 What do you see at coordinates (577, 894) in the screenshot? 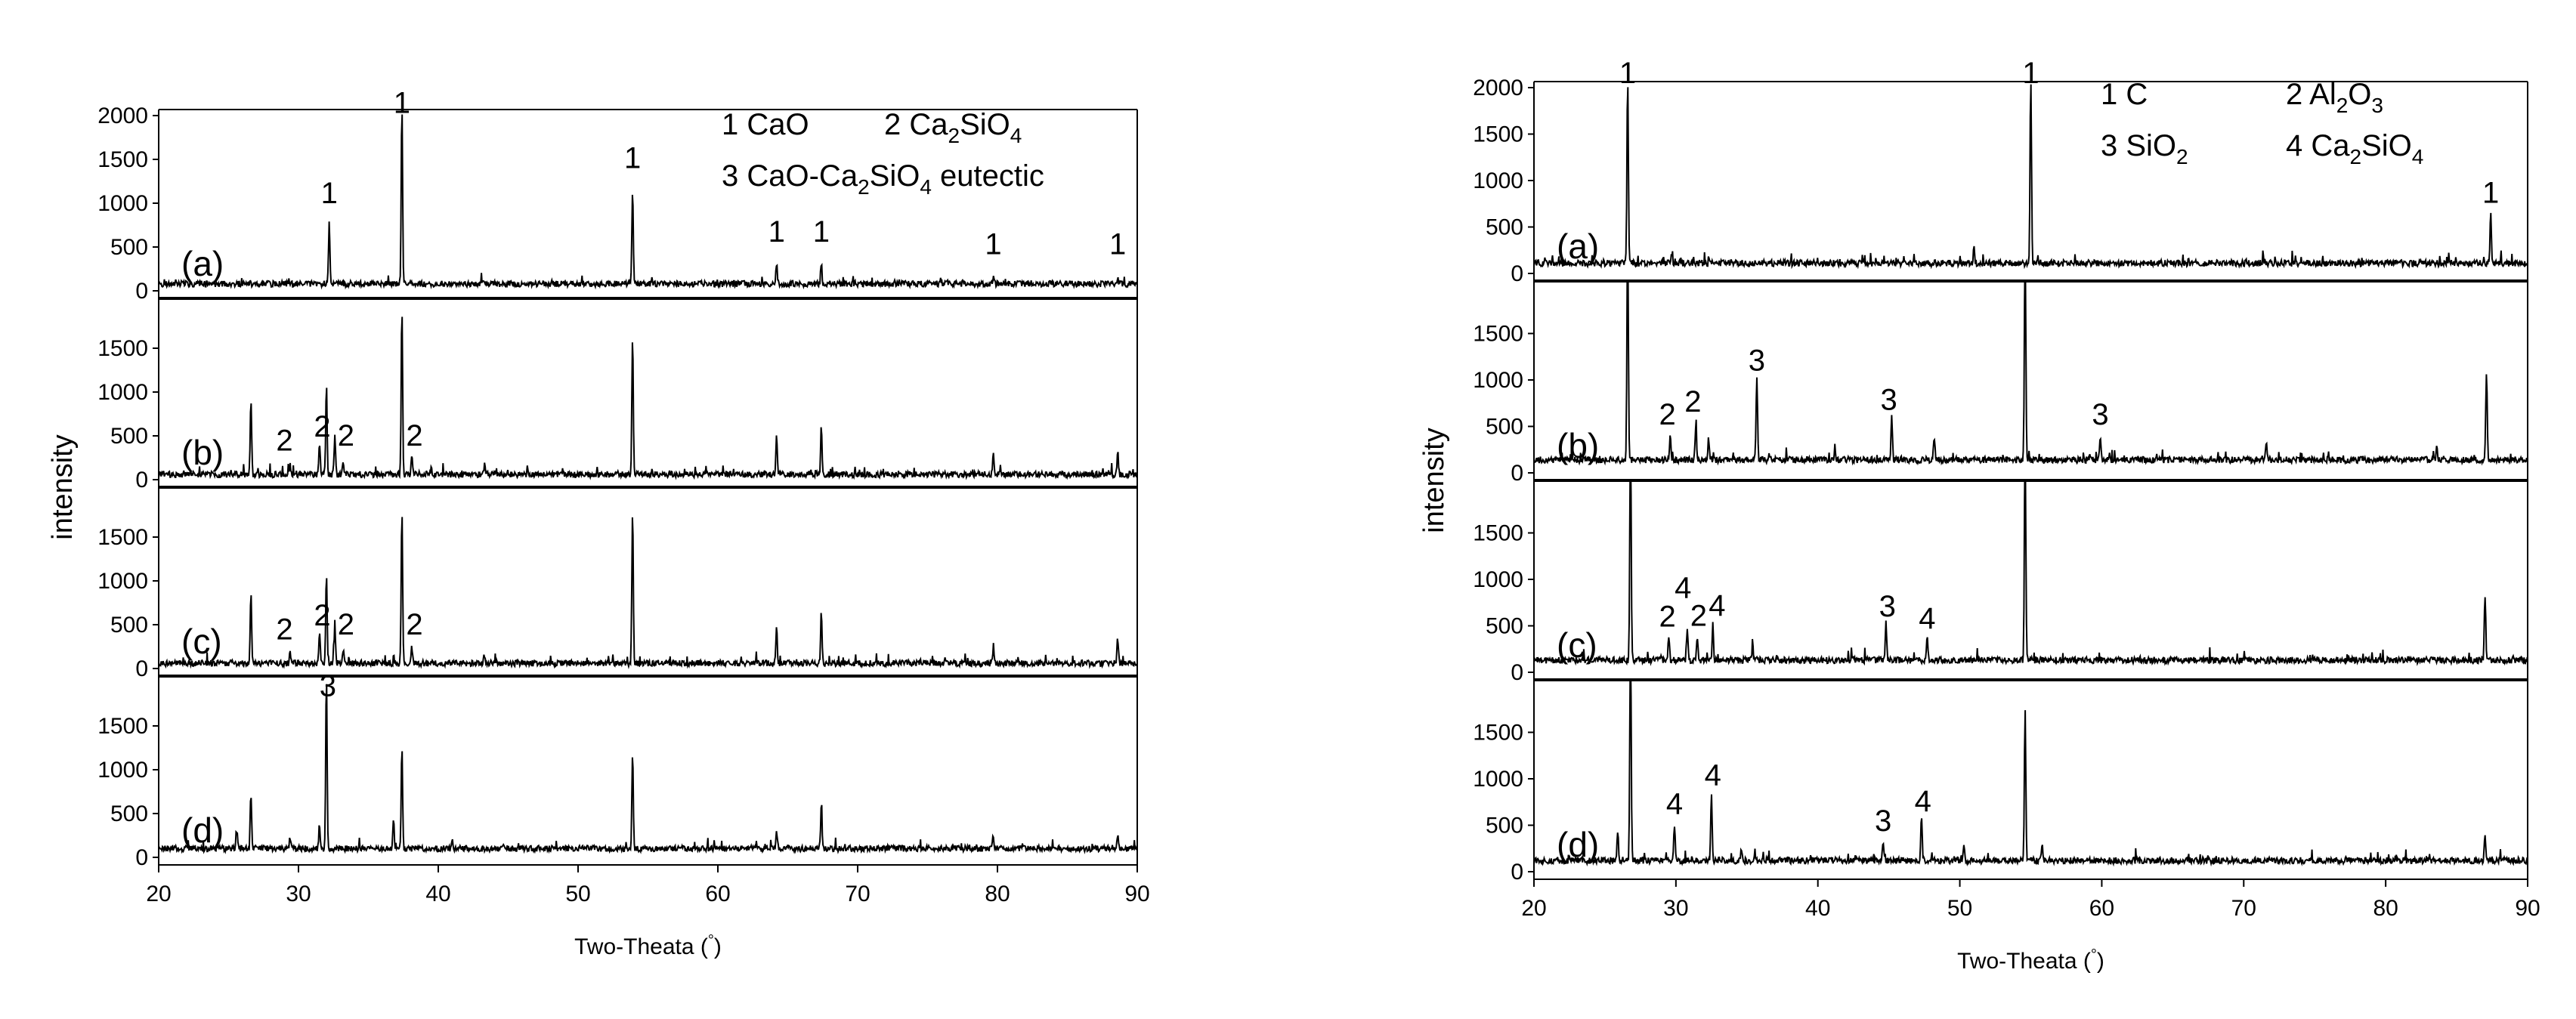
I see `x-tick-label: 50` at bounding box center [577, 894].